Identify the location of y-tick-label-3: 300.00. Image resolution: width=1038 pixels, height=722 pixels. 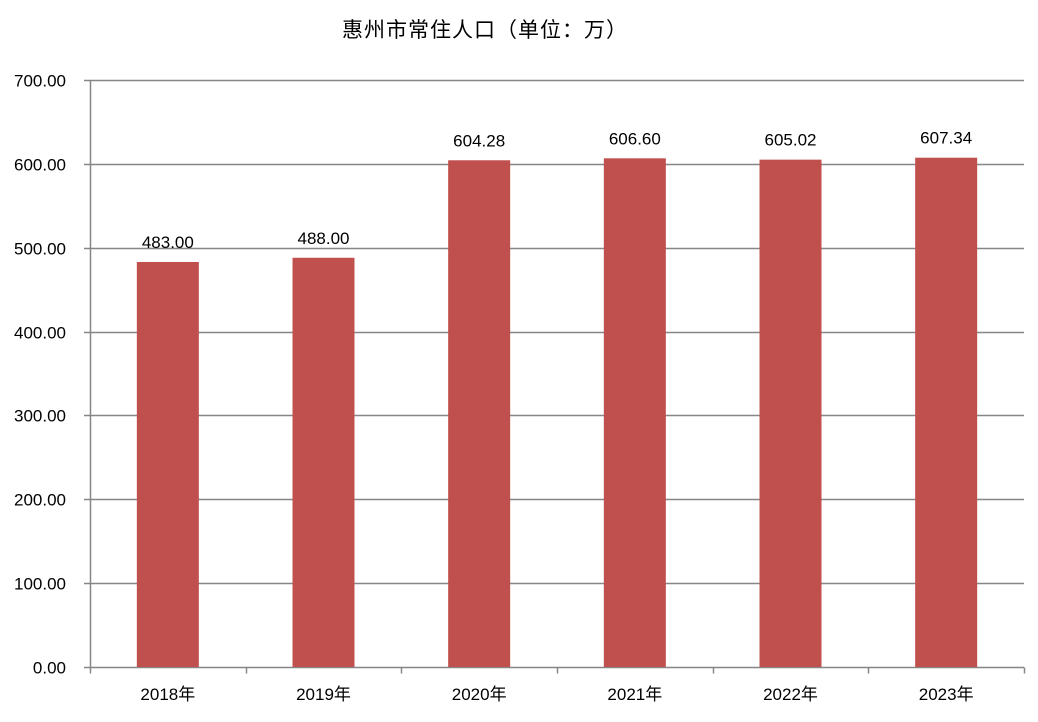
(40, 416).